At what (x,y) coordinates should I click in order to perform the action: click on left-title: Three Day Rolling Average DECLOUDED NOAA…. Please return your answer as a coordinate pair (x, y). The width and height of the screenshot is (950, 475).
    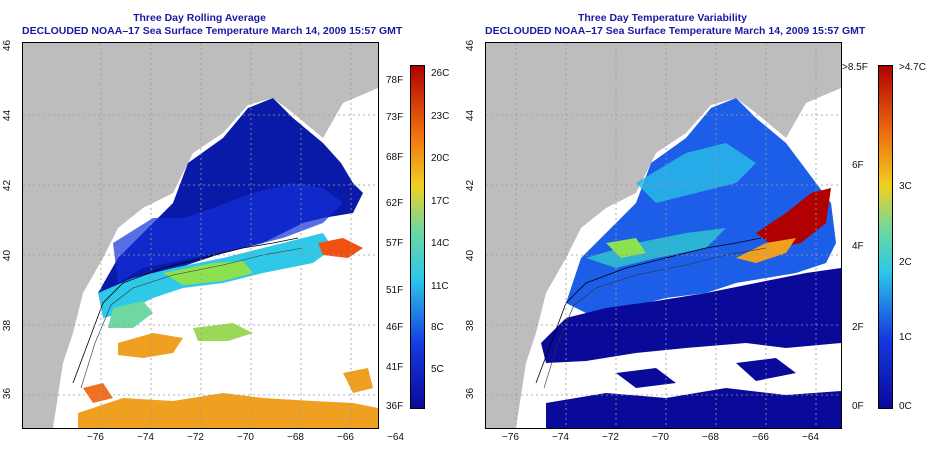
    Looking at the image, I should click on (212, 25).